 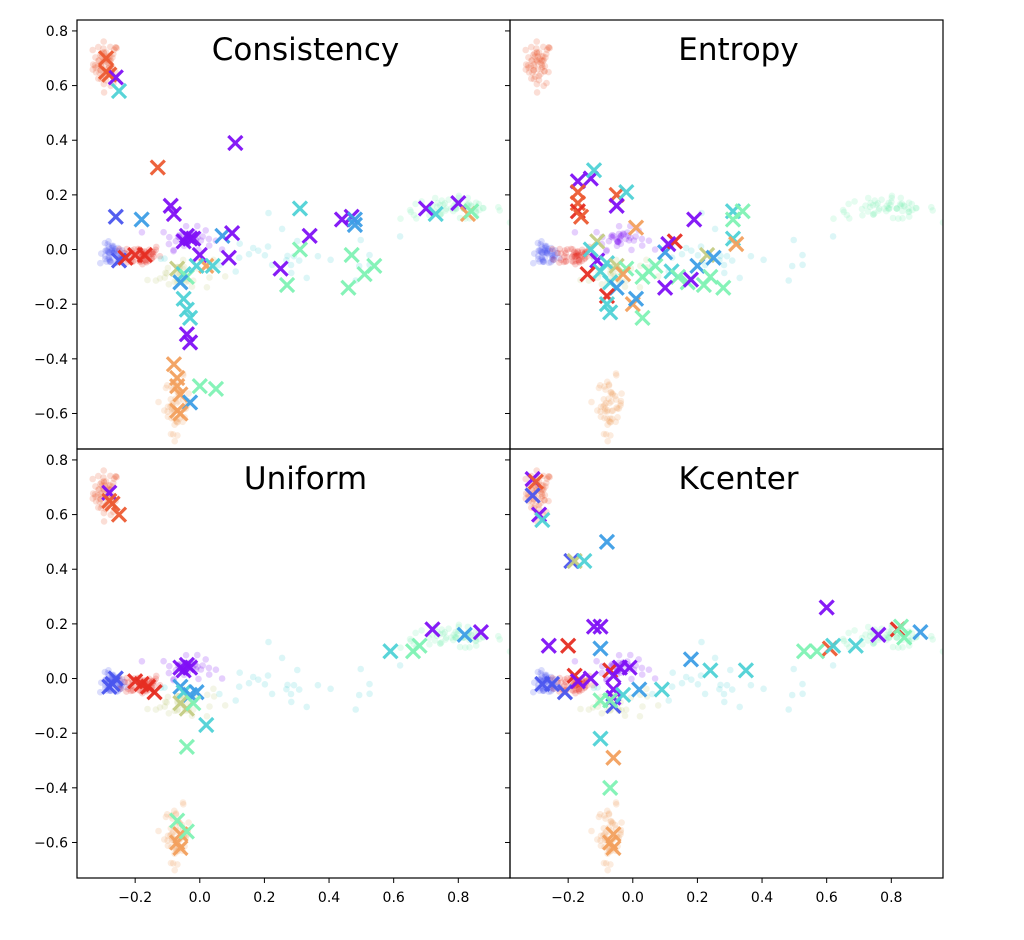 What do you see at coordinates (568, 898) in the screenshot?
I see `x-tick-label: −0.2` at bounding box center [568, 898].